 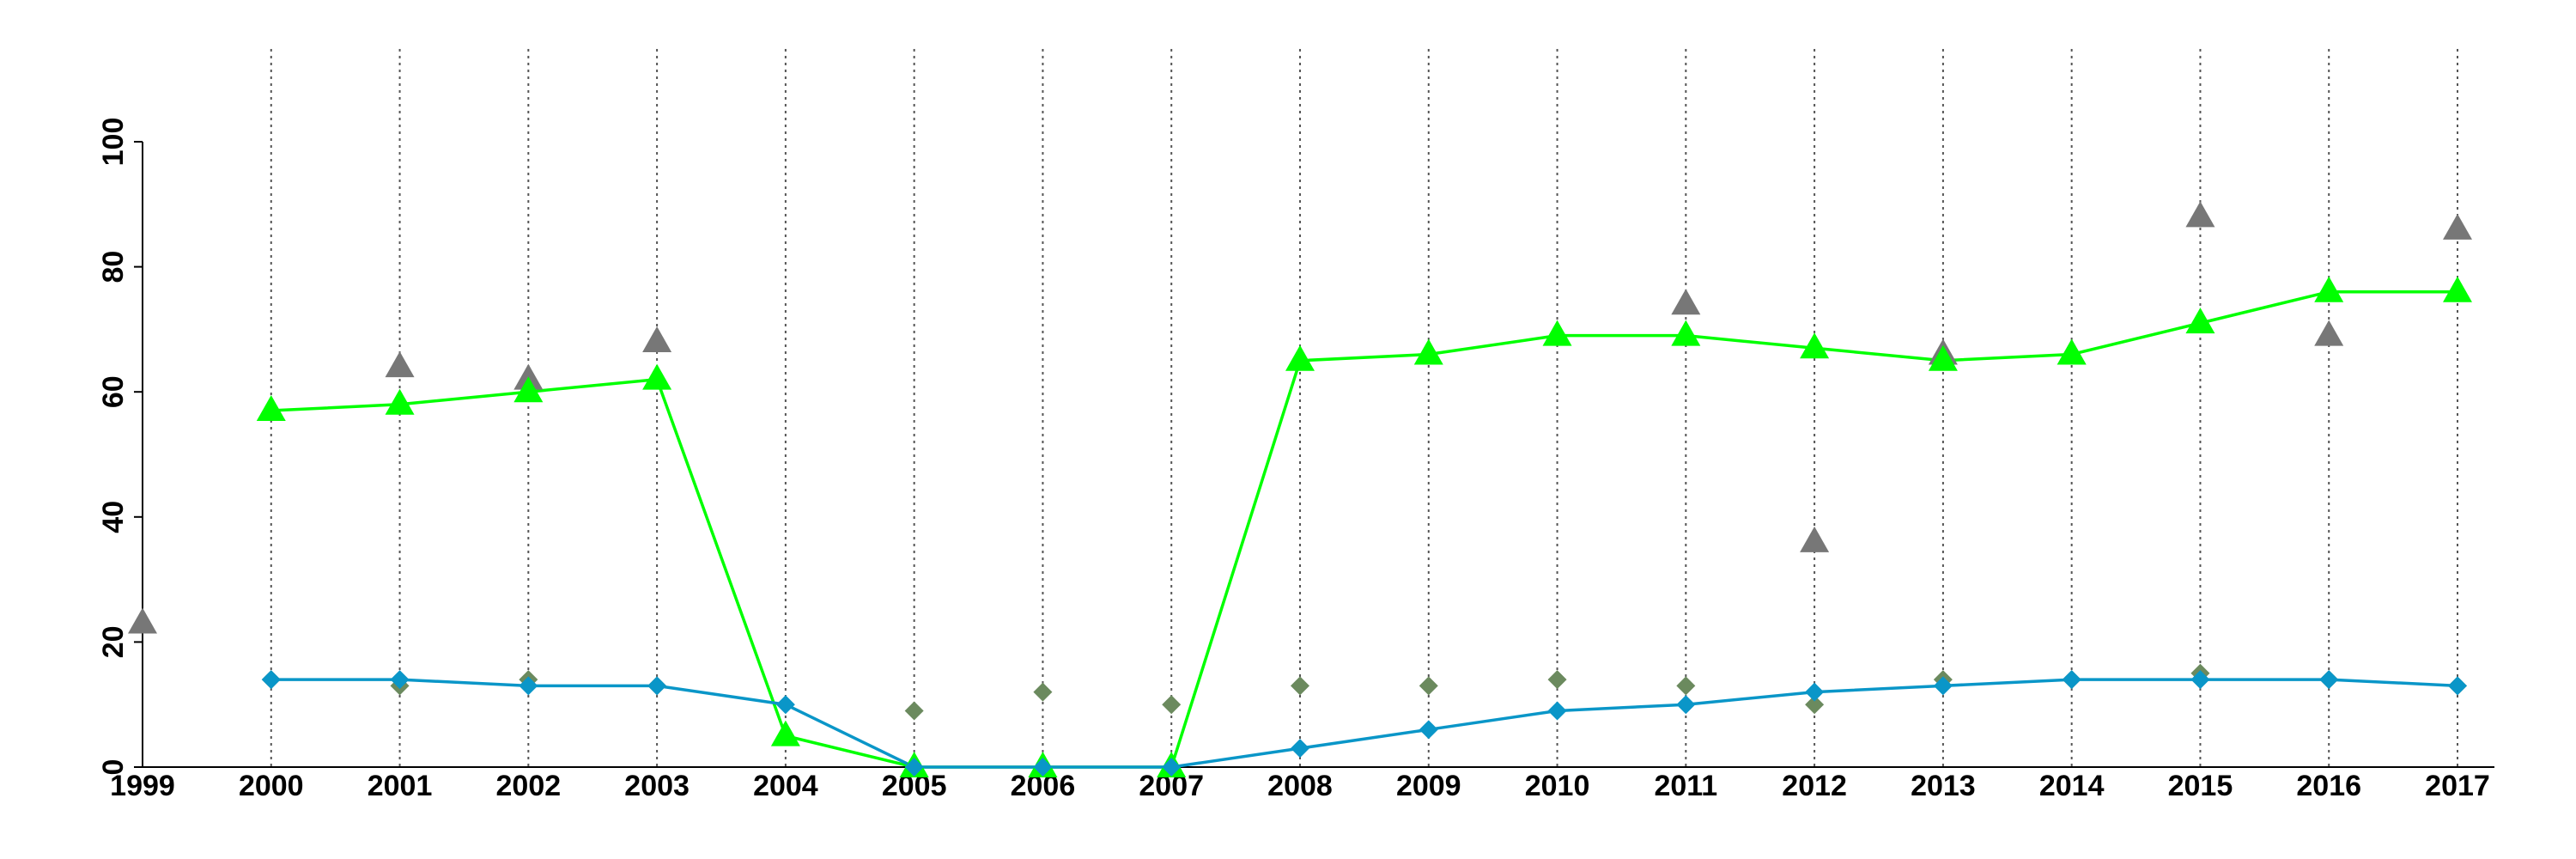 What do you see at coordinates (113, 641) in the screenshot?
I see `y-tick-label: 20` at bounding box center [113, 641].